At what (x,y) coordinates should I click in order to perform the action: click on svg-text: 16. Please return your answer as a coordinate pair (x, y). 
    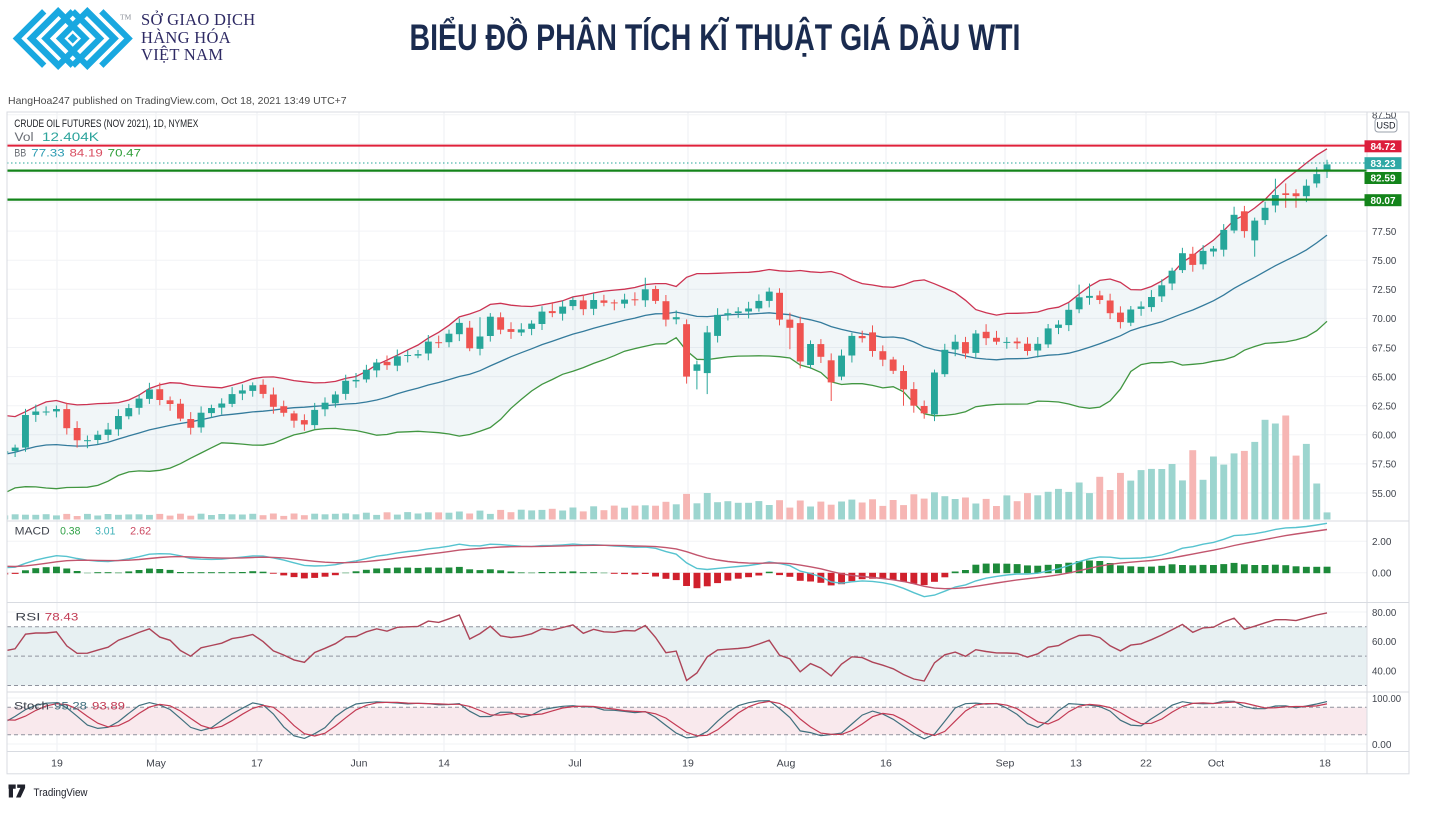
    Looking at the image, I should click on (886, 764).